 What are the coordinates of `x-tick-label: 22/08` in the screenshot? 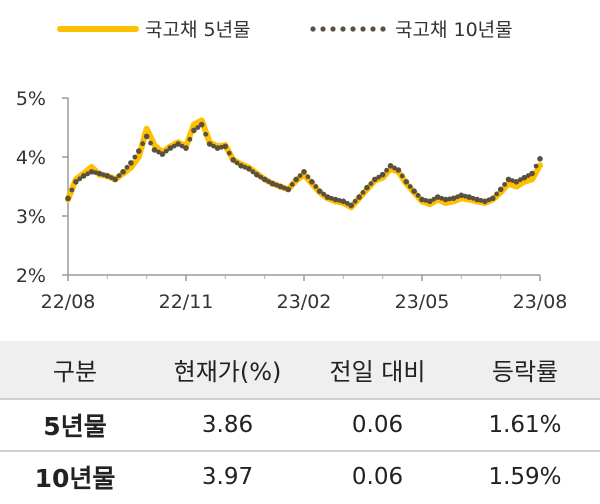 It's located at (68, 302).